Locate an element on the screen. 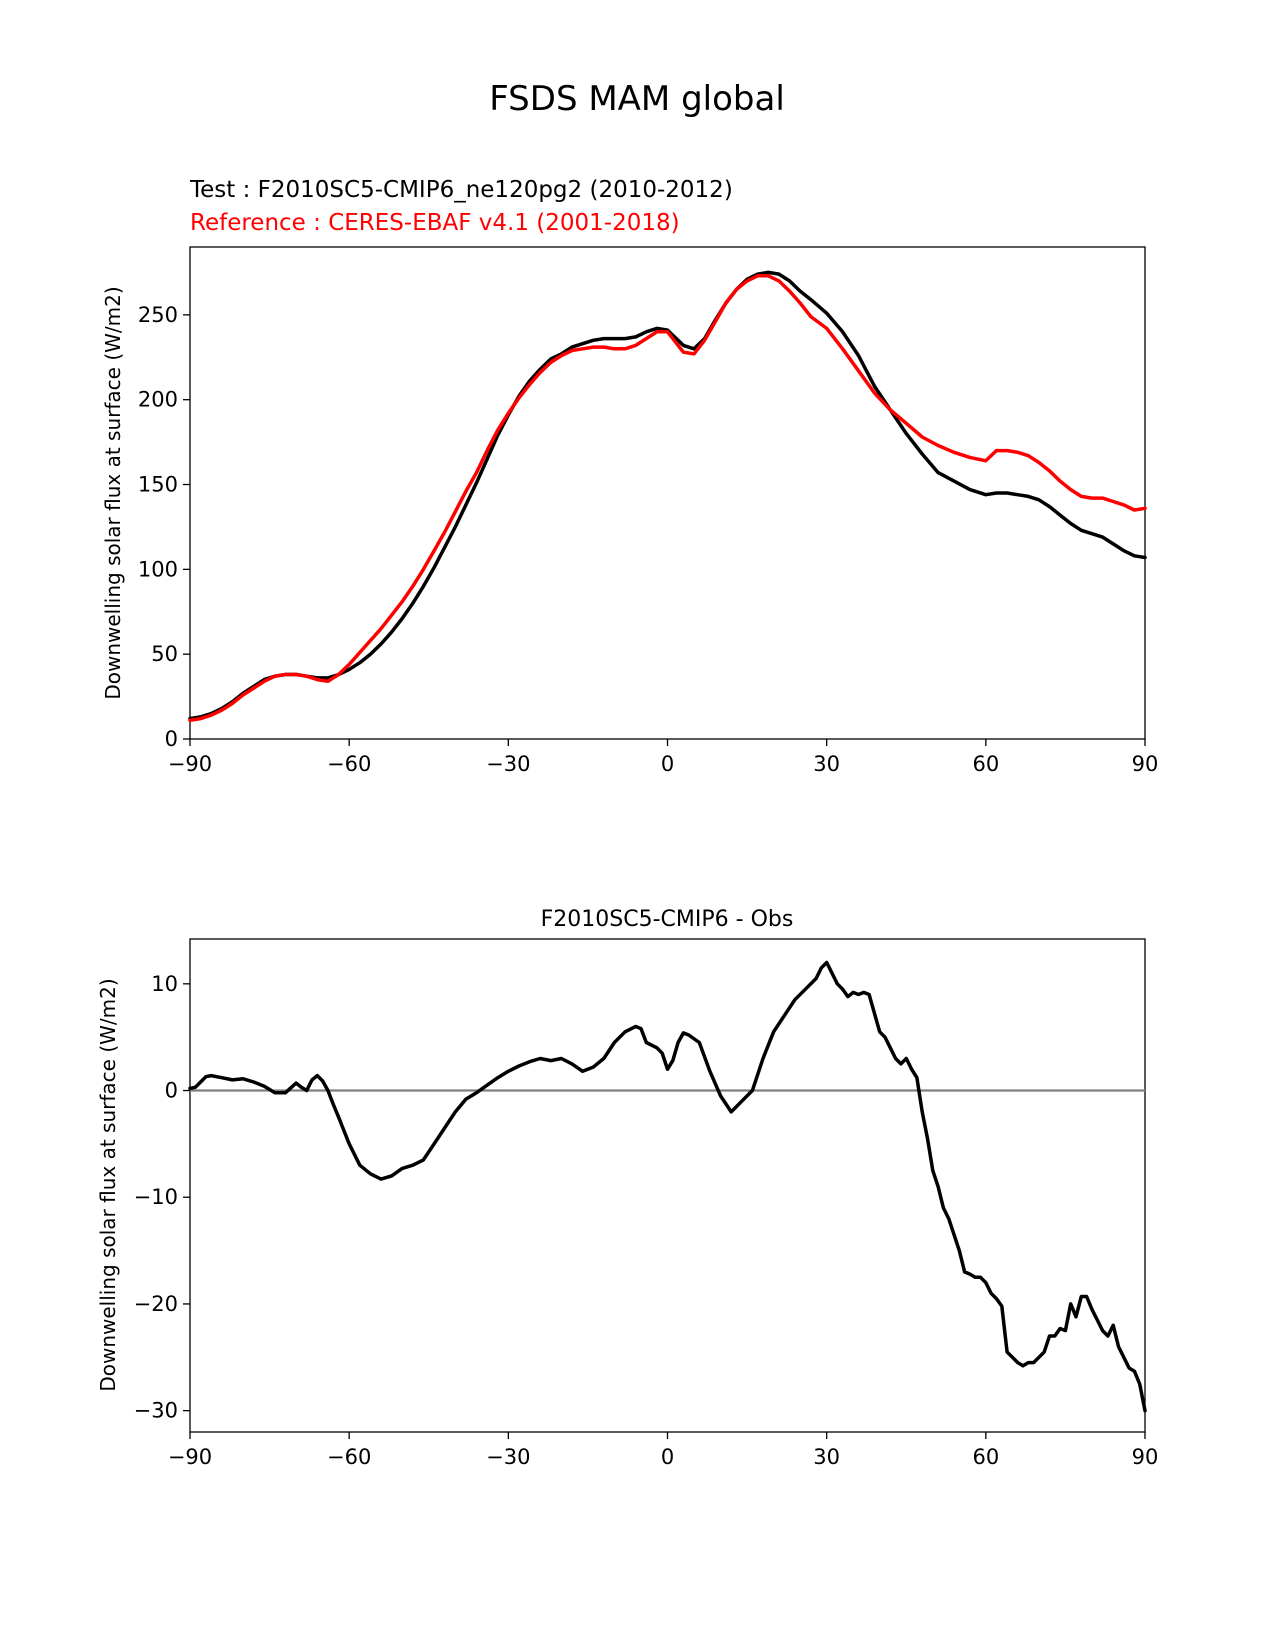  top-x-tick-label: 30 is located at coordinates (826, 764).